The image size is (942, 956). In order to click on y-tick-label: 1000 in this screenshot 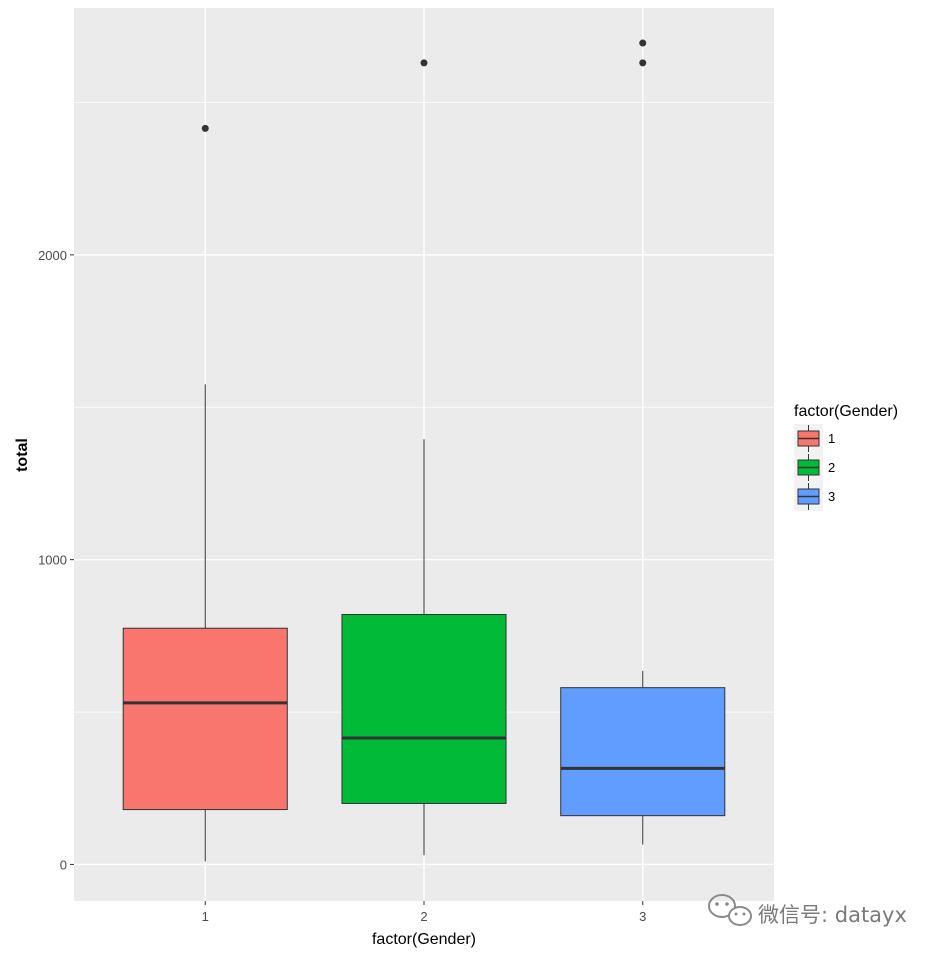, I will do `click(52, 560)`.